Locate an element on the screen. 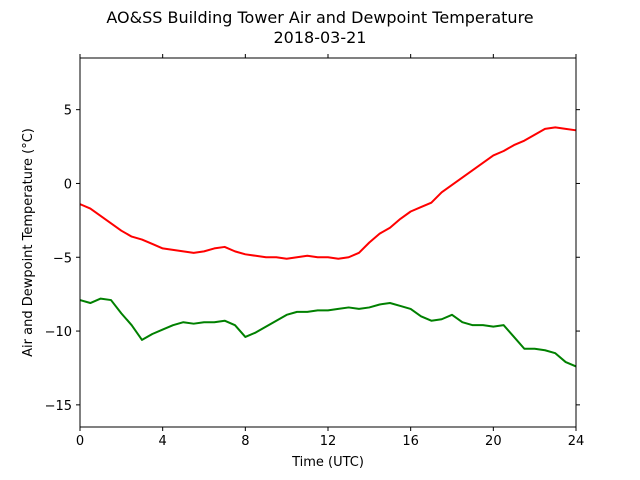 The height and width of the screenshot is (480, 640). y-tick-label: −15 is located at coordinates (58, 406).